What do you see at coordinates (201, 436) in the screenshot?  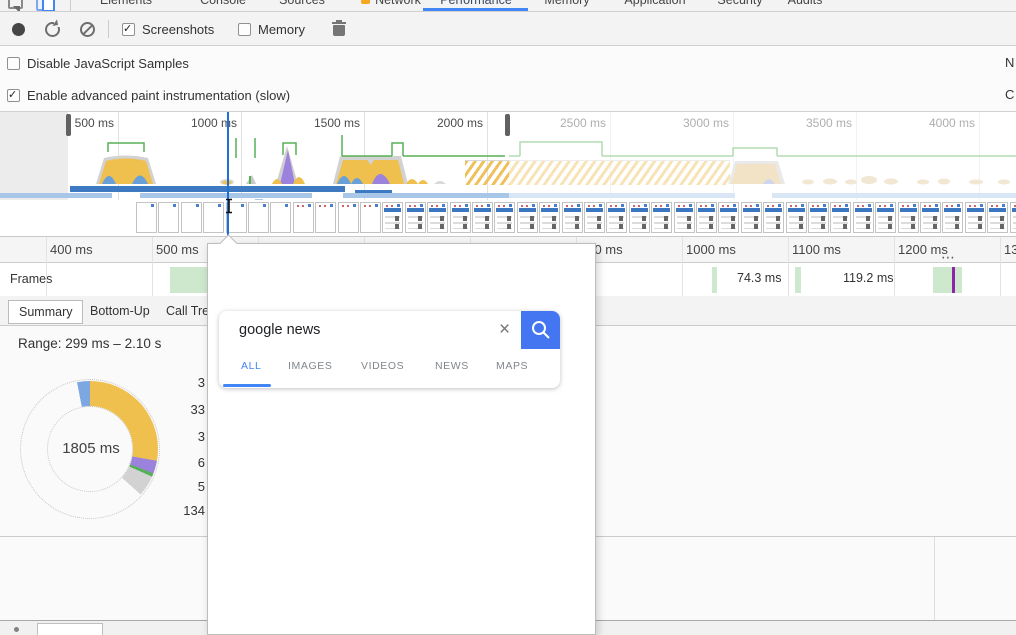 I see `summary-legend-value: 3` at bounding box center [201, 436].